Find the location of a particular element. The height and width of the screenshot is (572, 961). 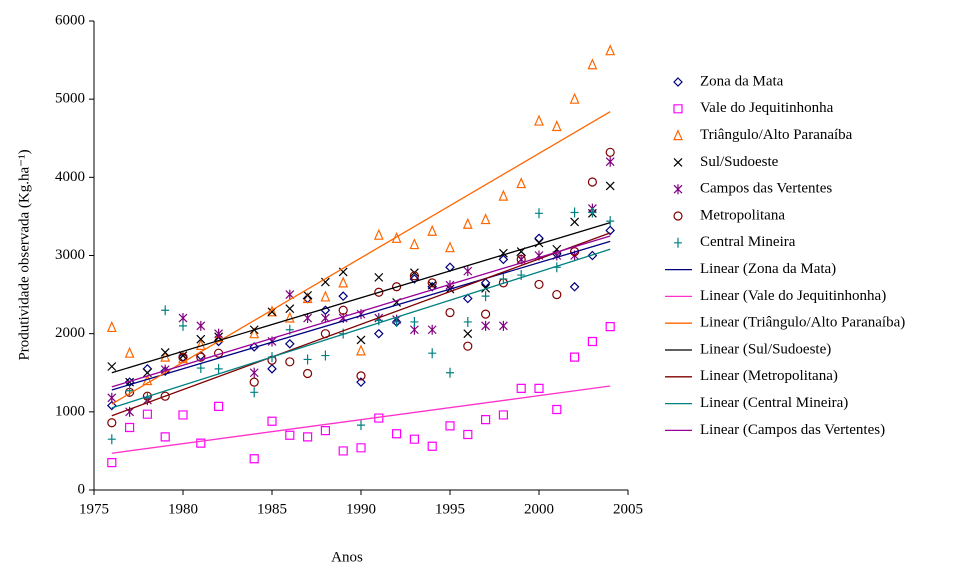

x-tick-label: 1985 is located at coordinates (272, 509).